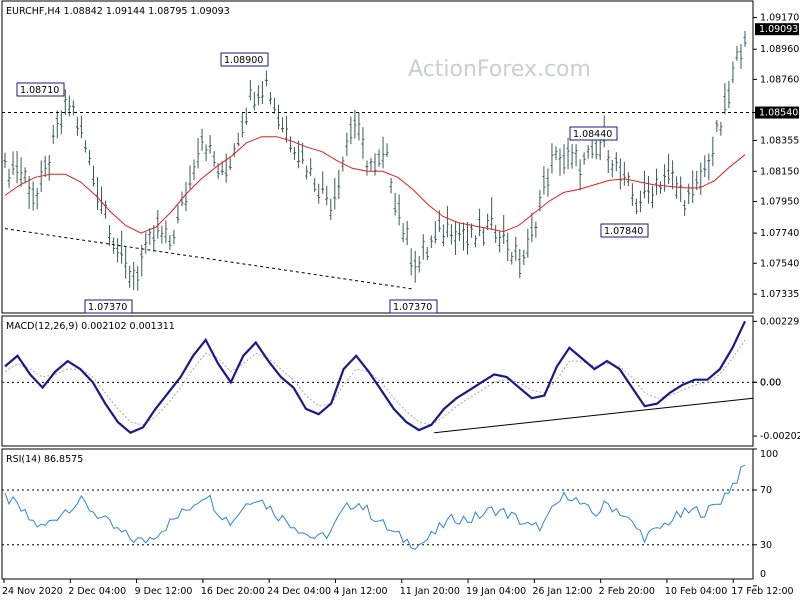 This screenshot has height=600, width=800. I want to click on x-tick-label: 10 Feb 04:00, so click(696, 591).